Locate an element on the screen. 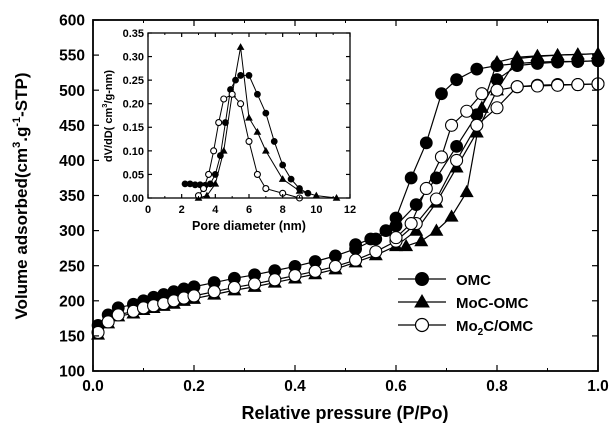 The image size is (614, 435). legend-label-mo2c-omc: Mo2C/OMC is located at coordinates (494, 328).